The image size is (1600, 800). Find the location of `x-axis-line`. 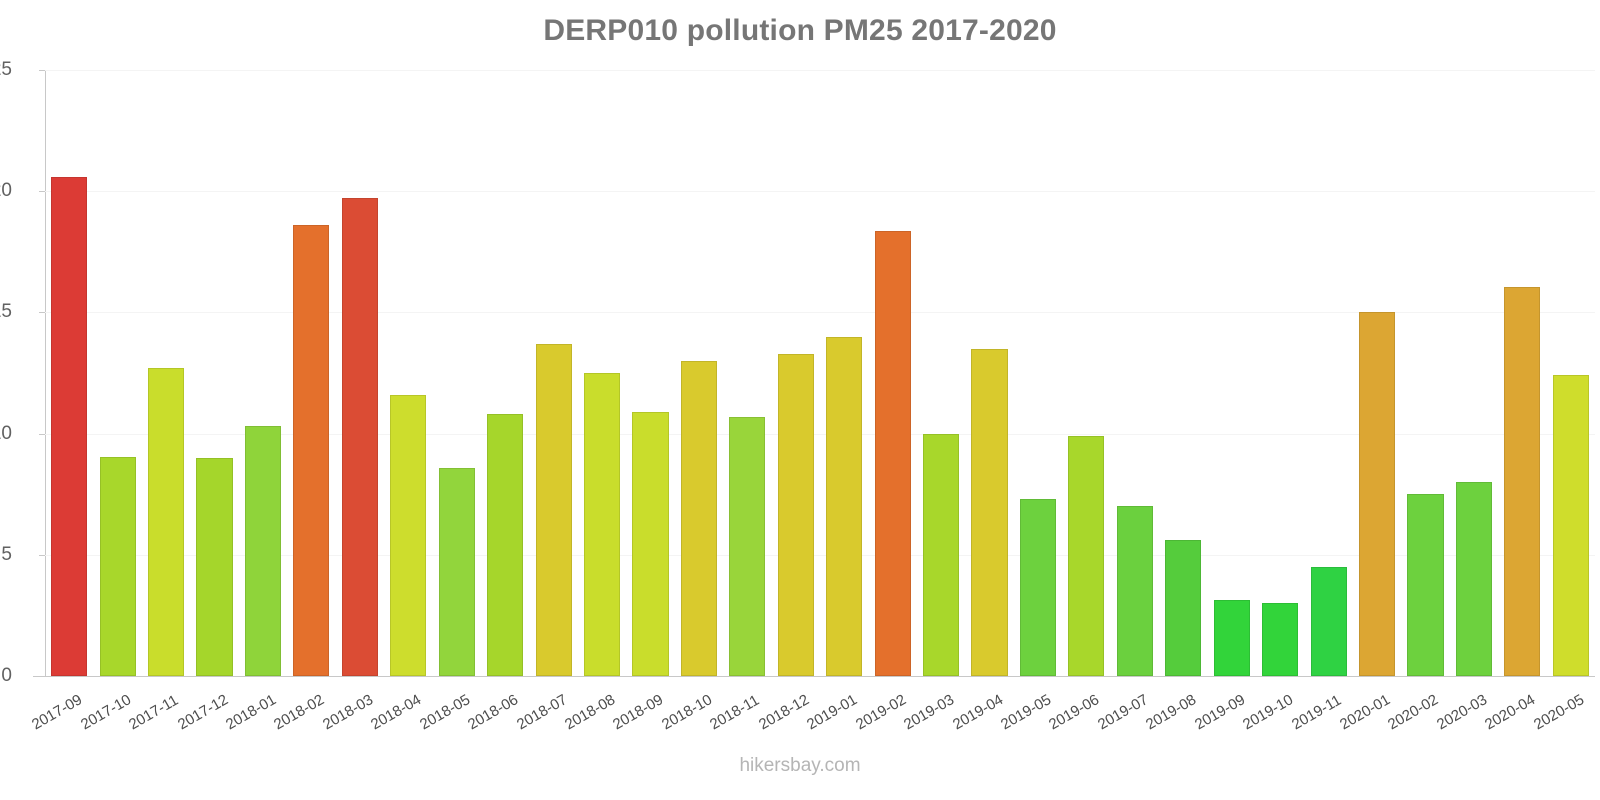

x-axis-line is located at coordinates (814, 676).